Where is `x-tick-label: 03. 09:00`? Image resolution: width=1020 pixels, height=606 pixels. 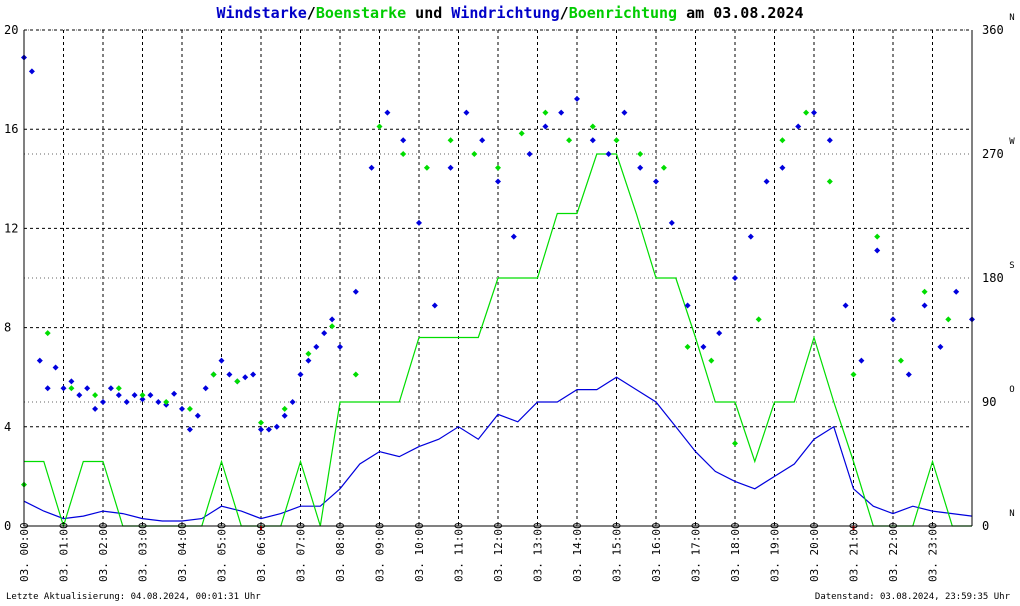 x-tick-label: 03. 09:00 is located at coordinates (380, 552).